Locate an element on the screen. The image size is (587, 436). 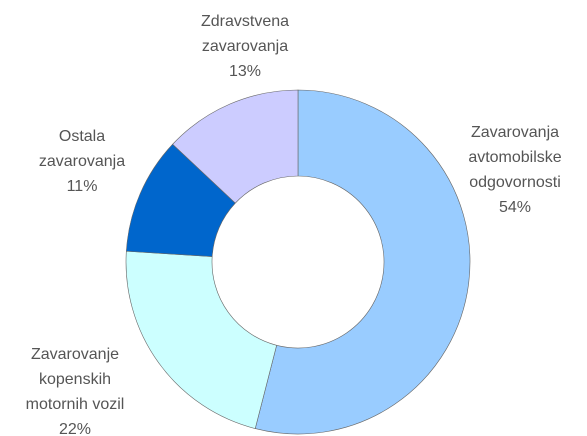
value-label: 22% is located at coordinates (75, 428).